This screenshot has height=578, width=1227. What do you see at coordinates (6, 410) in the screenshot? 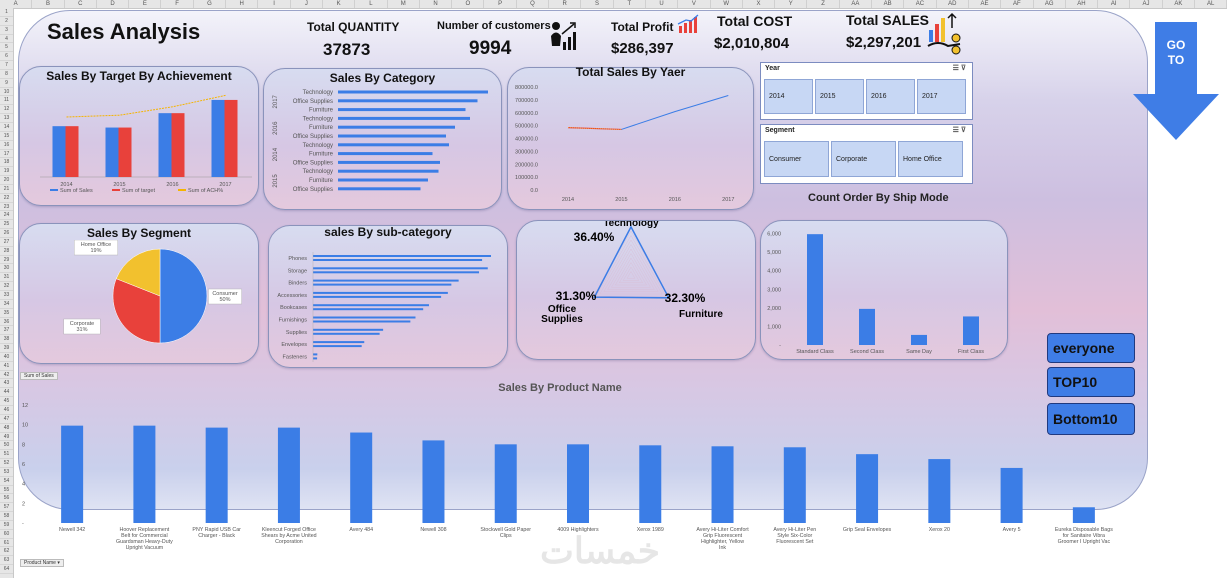
I see `row-header: 46` at bounding box center [6, 410].